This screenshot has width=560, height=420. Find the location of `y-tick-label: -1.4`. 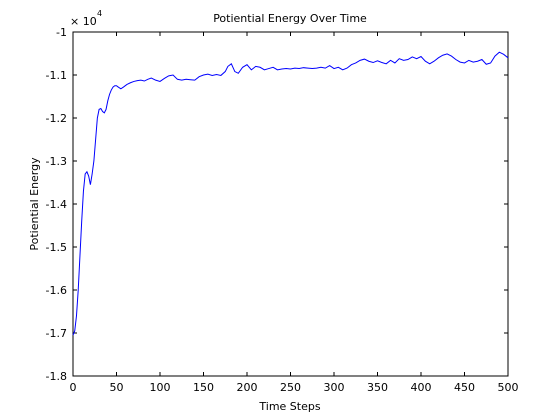

y-tick-label: -1.4 is located at coordinates (56, 204).